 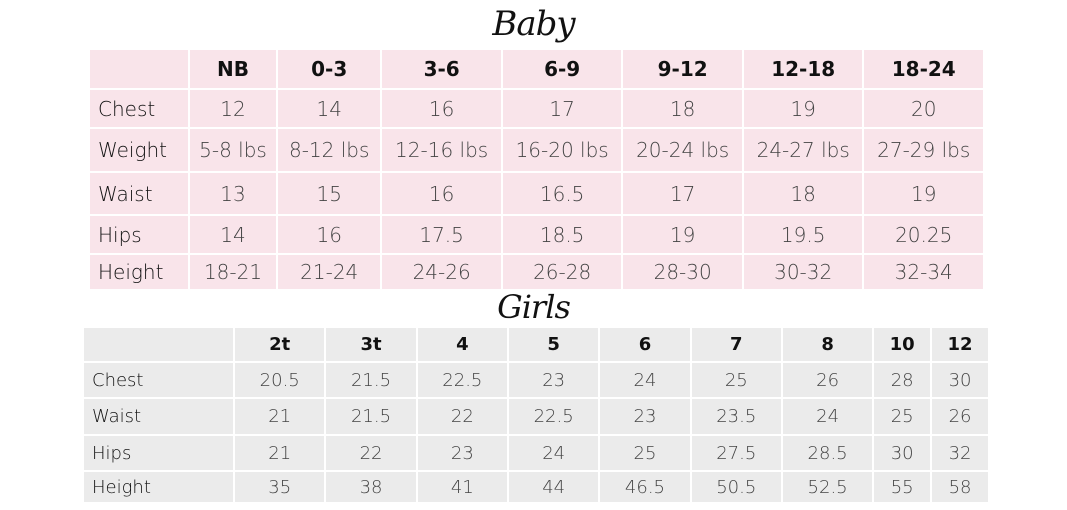 I want to click on measurement-cell: 44, so click(x=554, y=487).